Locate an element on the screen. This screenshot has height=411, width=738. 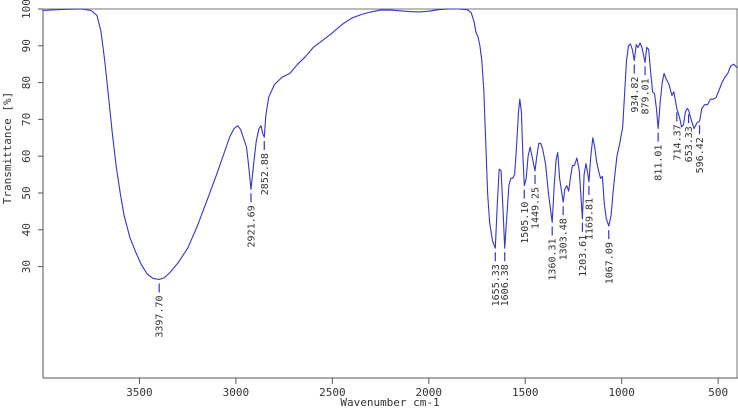
y-tick-label: 80 is located at coordinates (26, 82).